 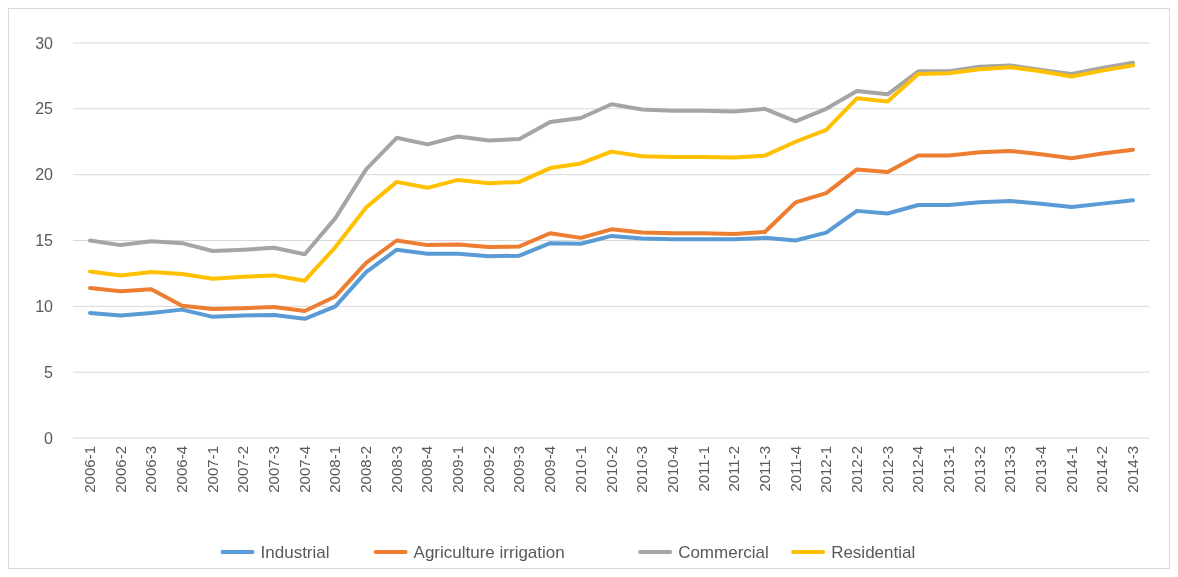 What do you see at coordinates (918, 469) in the screenshot?
I see `x-tick-label: 2012-4` at bounding box center [918, 469].